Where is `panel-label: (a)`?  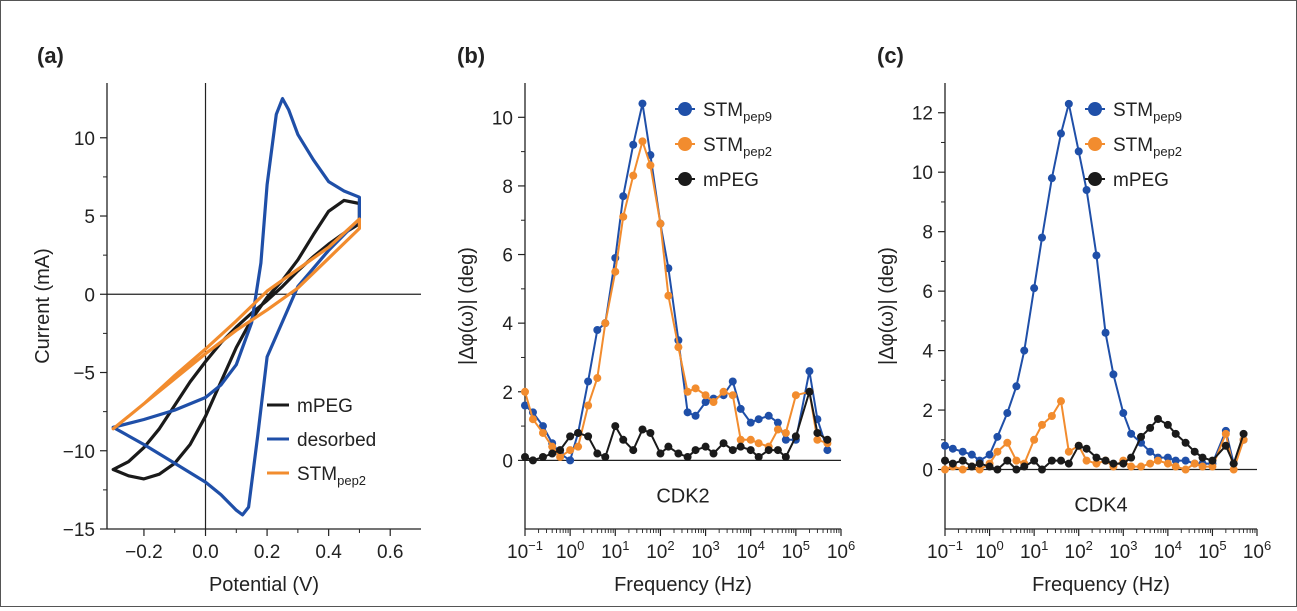
panel-label: (a) is located at coordinates (50, 55).